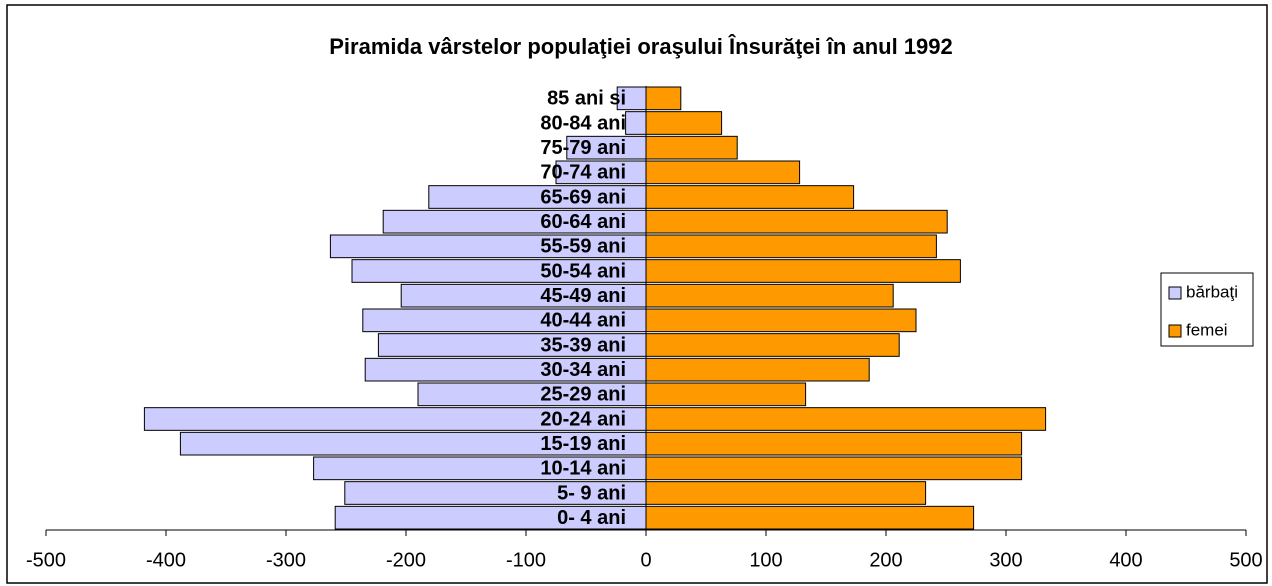 The image size is (1272, 586). What do you see at coordinates (583, 271) in the screenshot?
I see `category-label: 50-54 ani` at bounding box center [583, 271].